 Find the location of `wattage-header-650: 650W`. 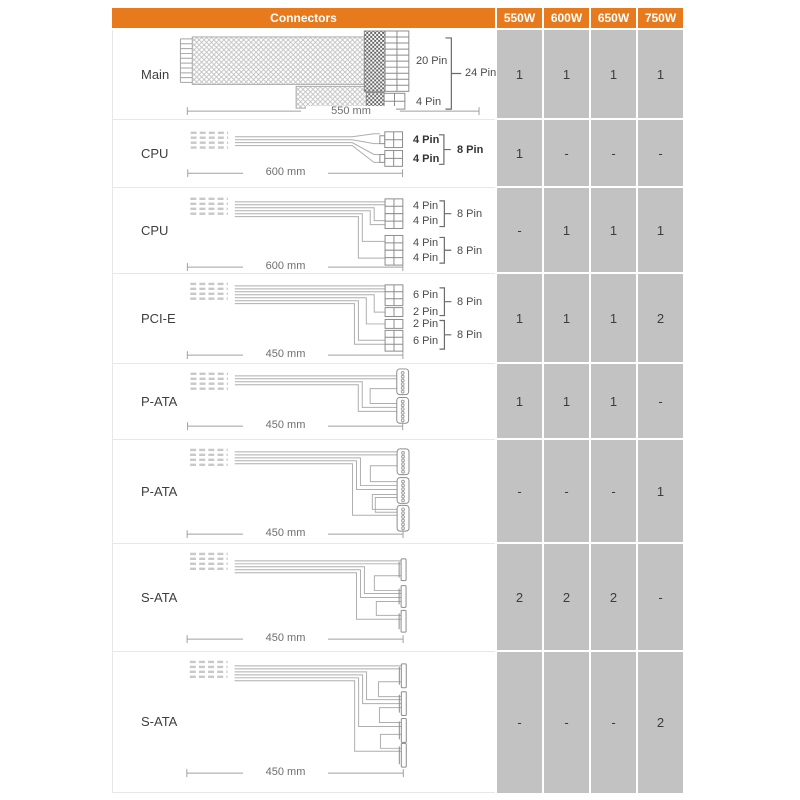

wattage-header-650: 650W is located at coordinates (613, 18).